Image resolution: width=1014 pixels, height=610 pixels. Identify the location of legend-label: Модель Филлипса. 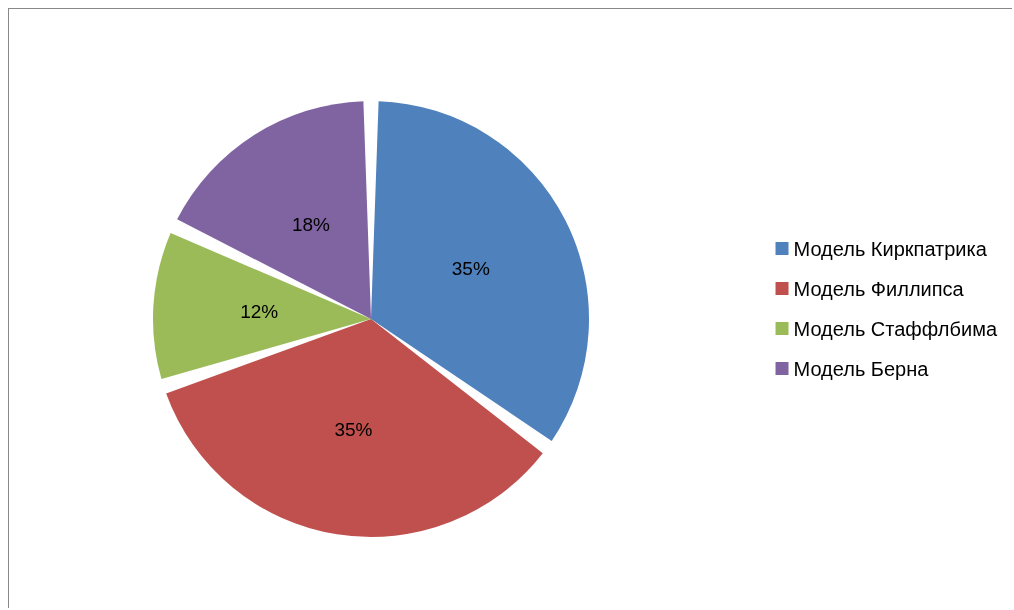
(879, 288).